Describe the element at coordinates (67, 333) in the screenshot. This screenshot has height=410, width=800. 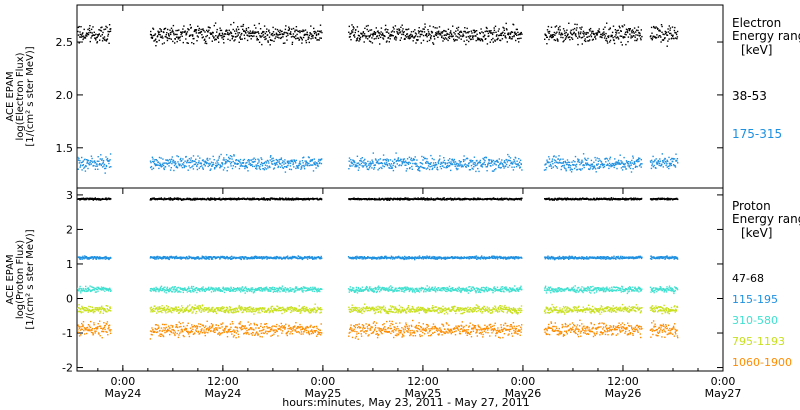
I see `y-tick-label: -1` at that location.